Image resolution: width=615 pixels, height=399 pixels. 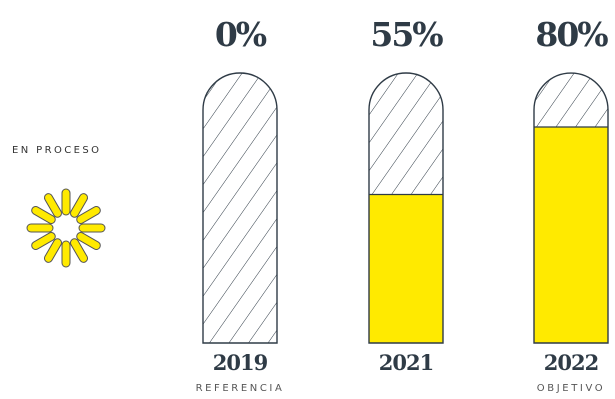 What do you see at coordinates (240, 362) in the screenshot?
I see `category-label-2019: 2019` at bounding box center [240, 362].